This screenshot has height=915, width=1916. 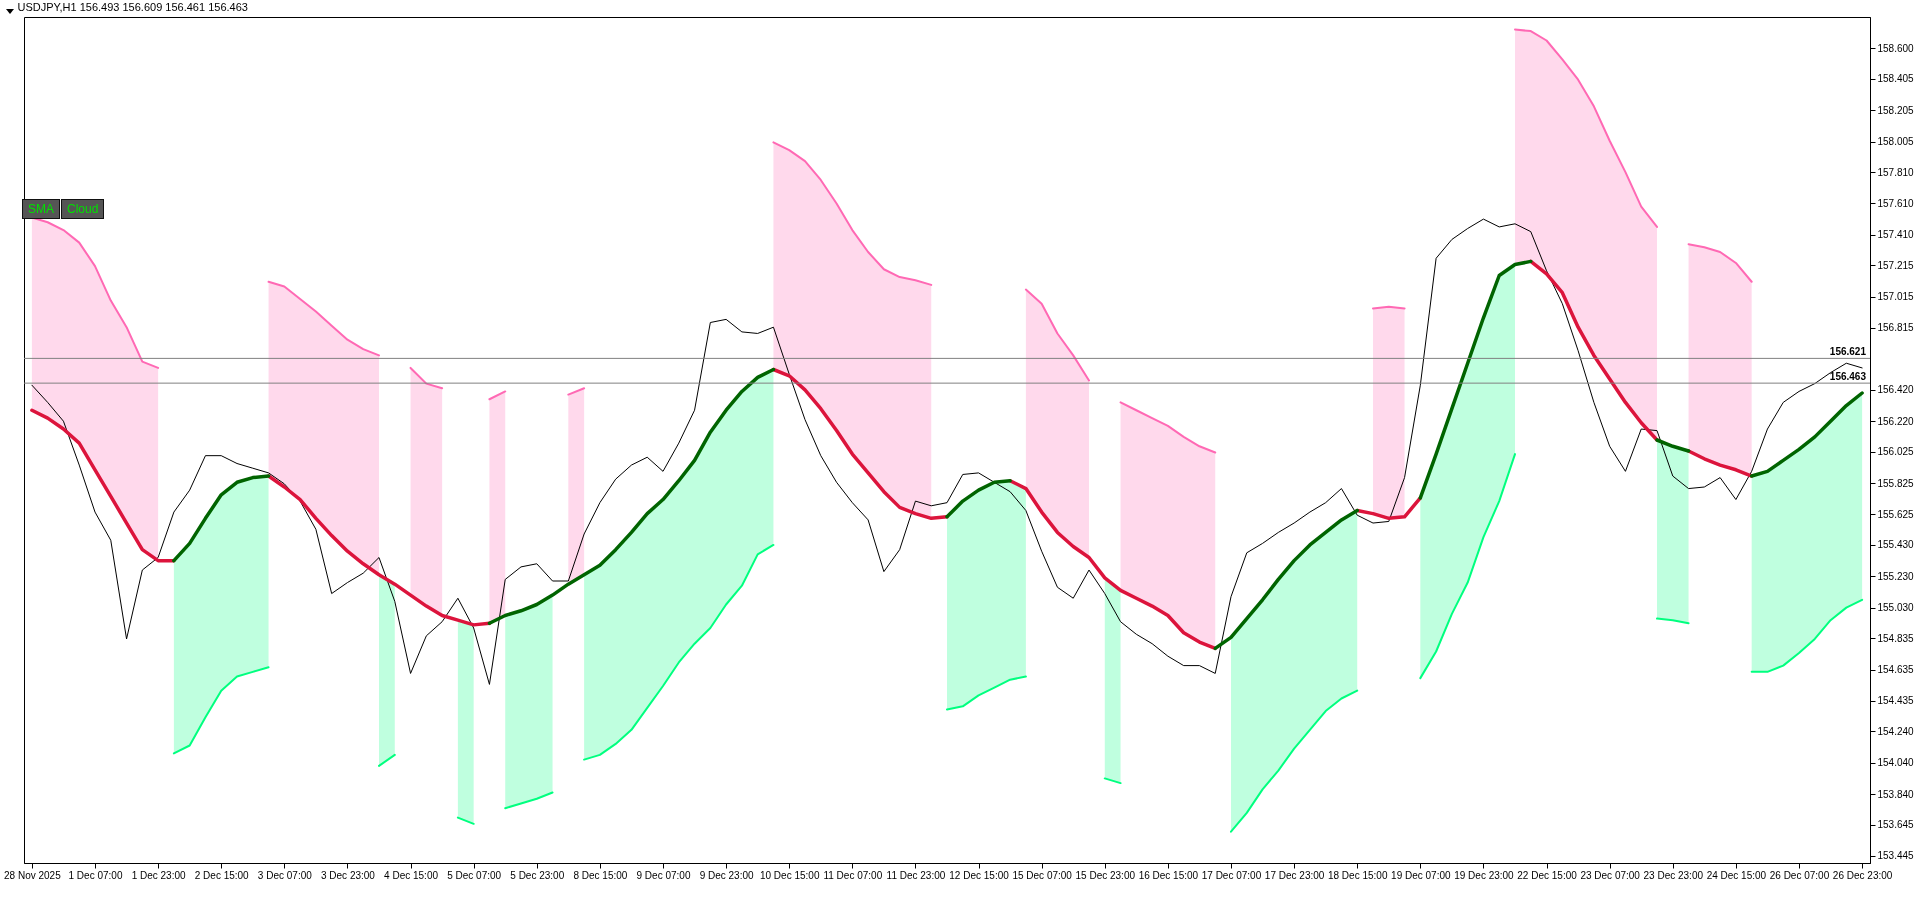 What do you see at coordinates (1896, 514) in the screenshot?
I see `y-tick-label: 155.625` at bounding box center [1896, 514].